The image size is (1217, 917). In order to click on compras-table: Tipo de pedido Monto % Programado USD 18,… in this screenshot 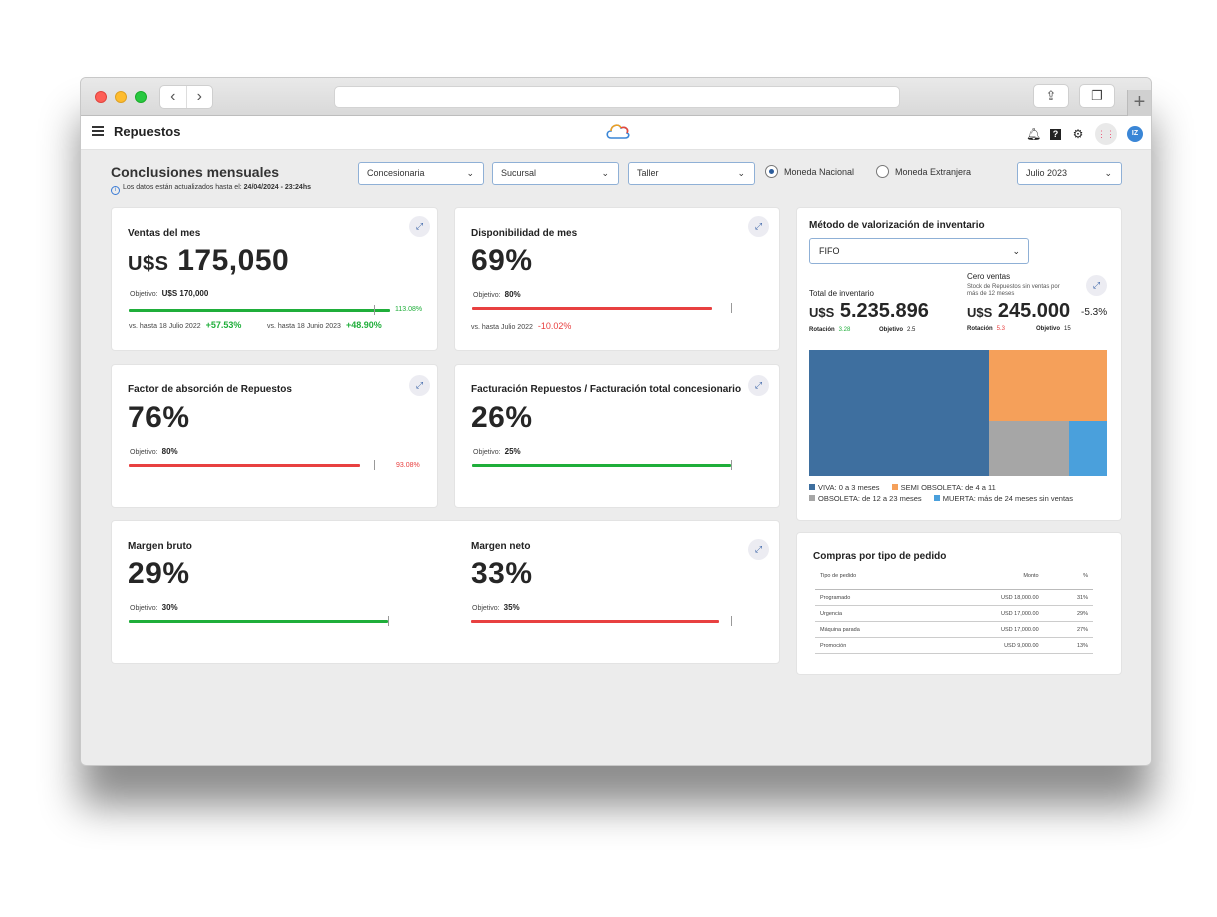, I will do `click(954, 611)`.